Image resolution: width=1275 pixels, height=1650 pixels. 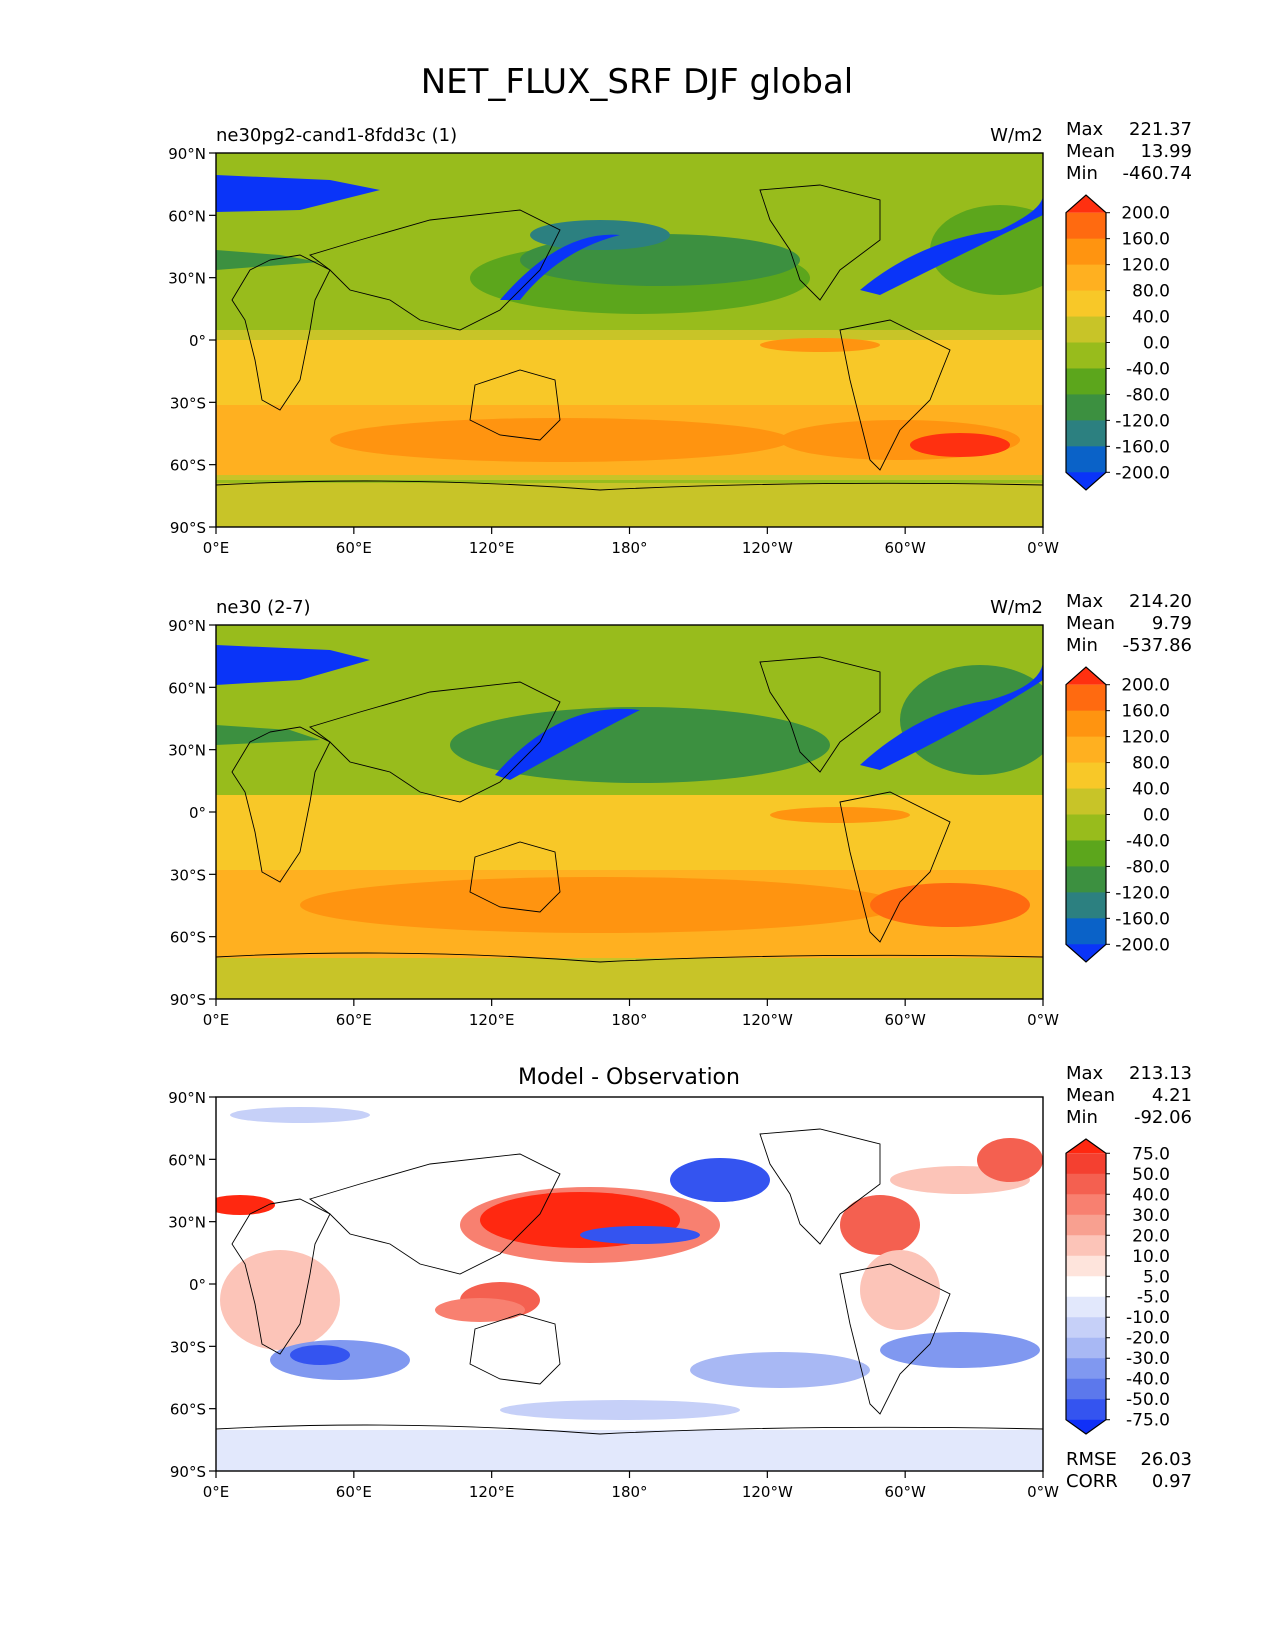 I want to click on panel-1-lat-label: 60°N, so click(x=187, y=216).